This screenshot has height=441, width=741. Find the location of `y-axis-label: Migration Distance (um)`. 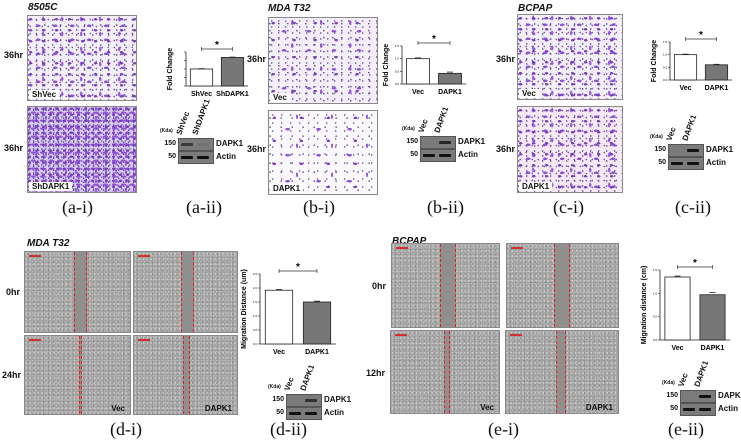

y-axis-label: Migration Distance (um) is located at coordinates (244, 309).